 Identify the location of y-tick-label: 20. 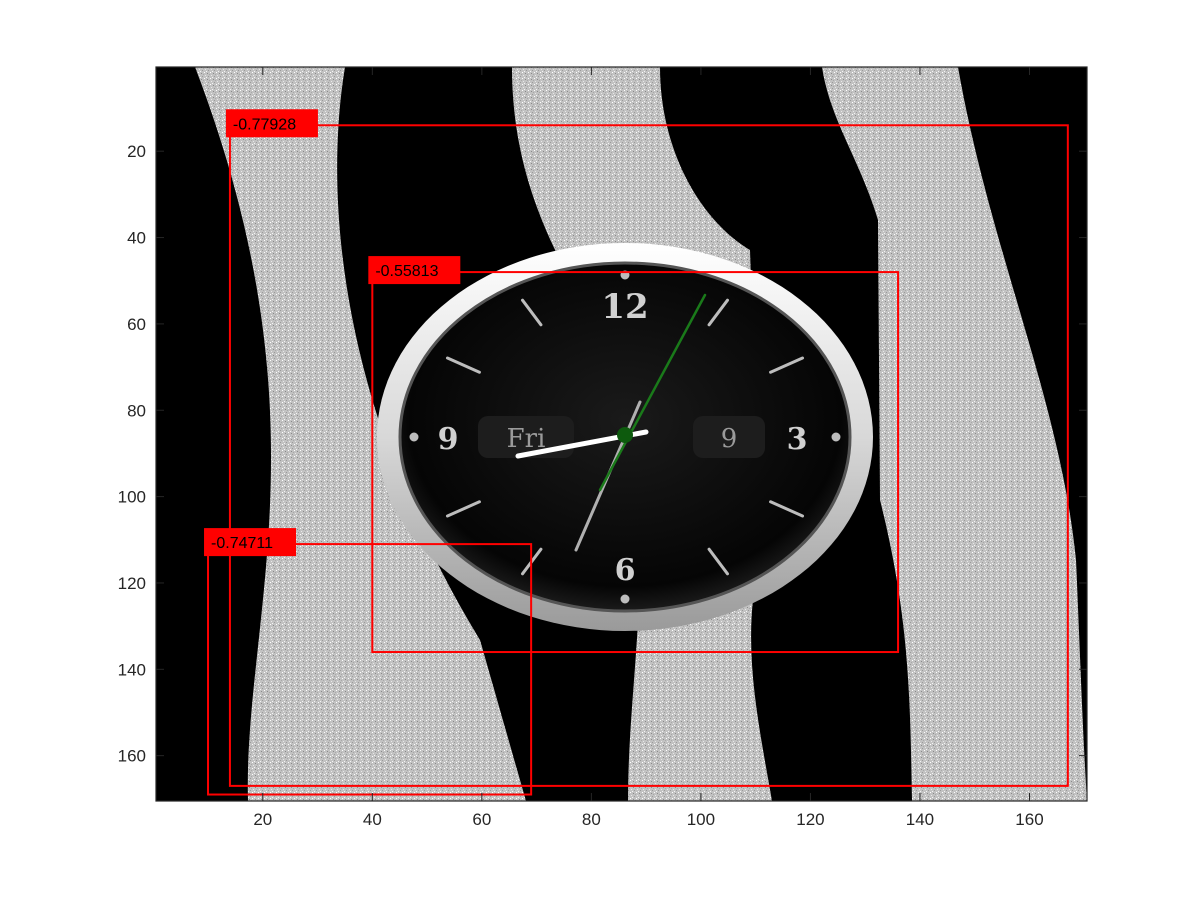
(136, 151).